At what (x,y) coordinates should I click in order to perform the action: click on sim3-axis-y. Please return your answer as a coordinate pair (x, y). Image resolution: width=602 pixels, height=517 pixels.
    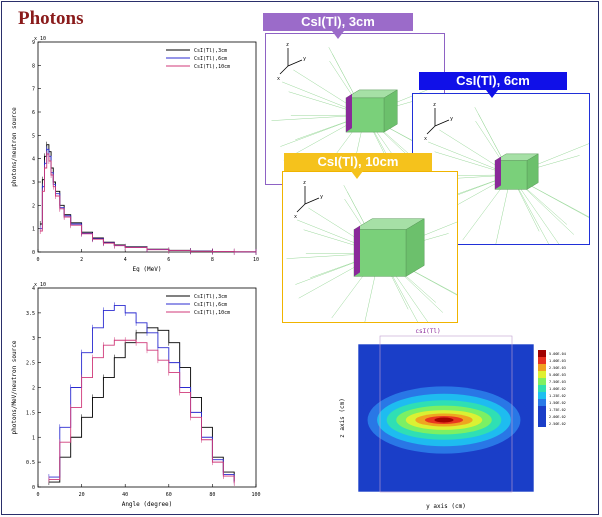
    Looking at the image, I should click on (295, 63).